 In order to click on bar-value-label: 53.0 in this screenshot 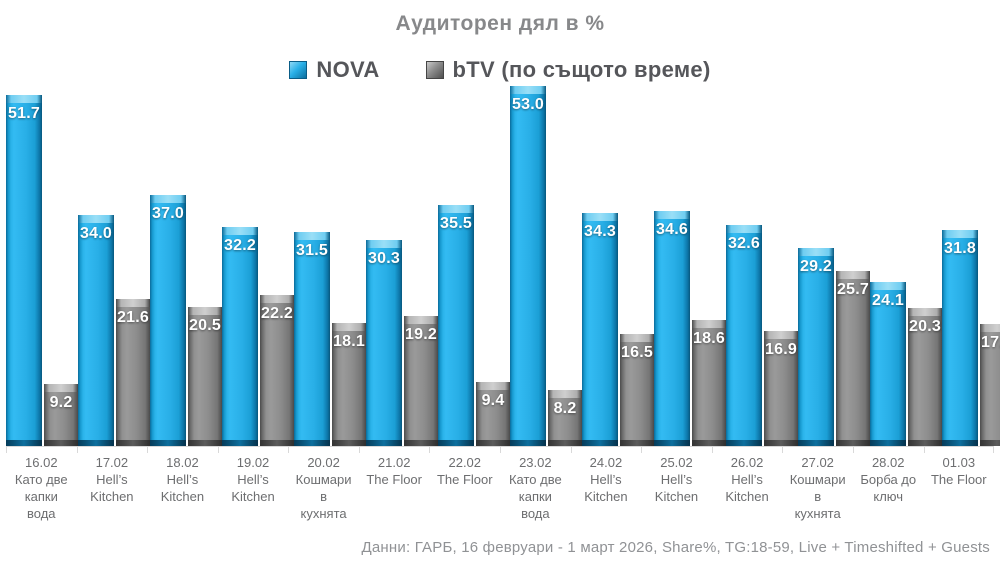, I will do `click(528, 104)`.